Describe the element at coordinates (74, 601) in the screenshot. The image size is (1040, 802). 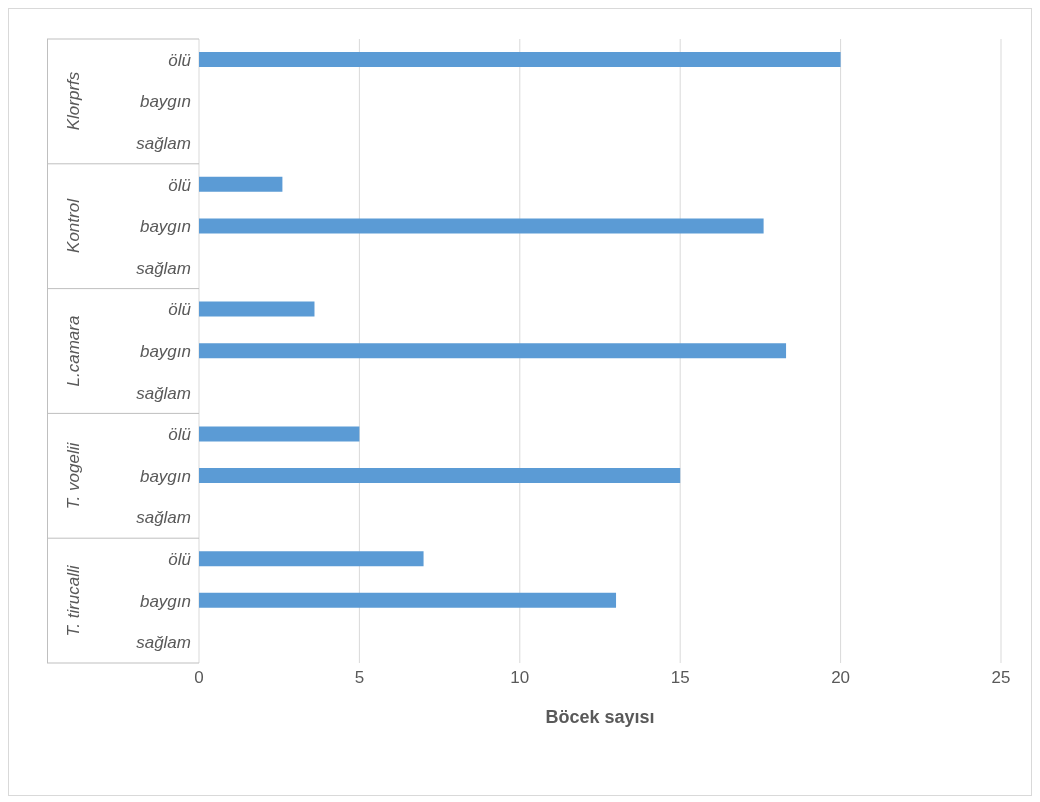
I see `text: T. tirucalli` at that location.